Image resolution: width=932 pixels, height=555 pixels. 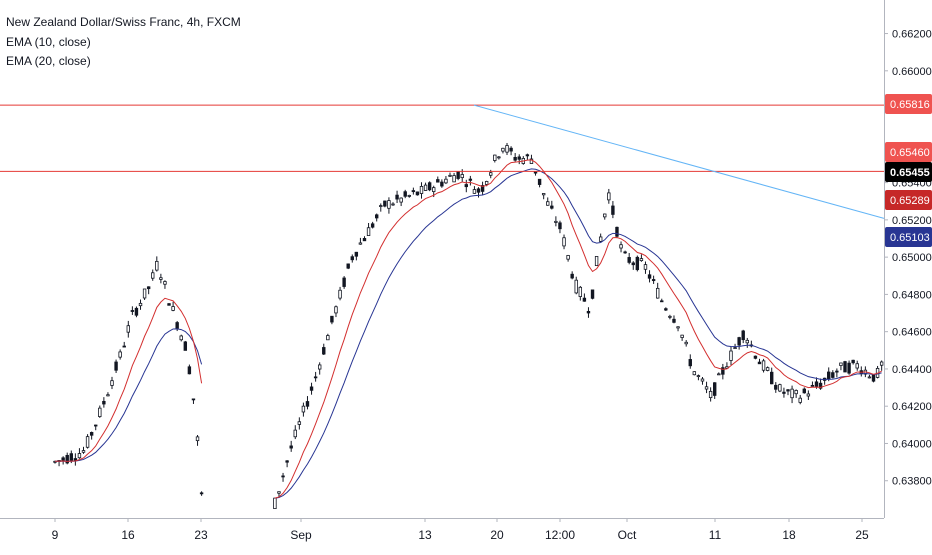 What do you see at coordinates (48, 41) in the screenshot?
I see `ema10-legend: EMA (10, close)` at bounding box center [48, 41].